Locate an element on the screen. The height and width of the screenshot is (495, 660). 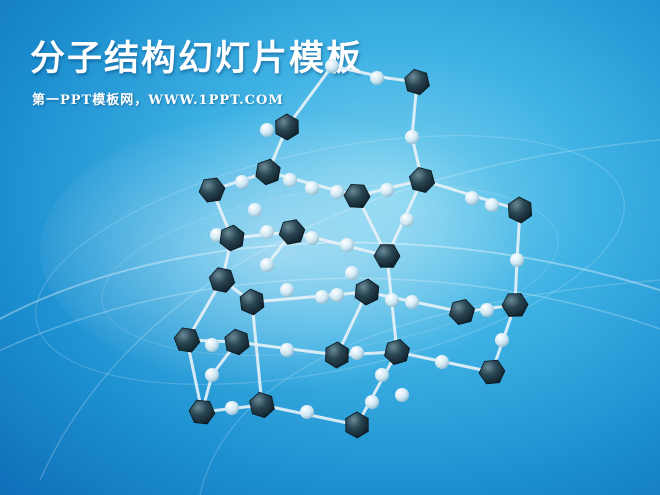
slide-title: 分子结构幻灯片模板 is located at coordinates (197, 59).